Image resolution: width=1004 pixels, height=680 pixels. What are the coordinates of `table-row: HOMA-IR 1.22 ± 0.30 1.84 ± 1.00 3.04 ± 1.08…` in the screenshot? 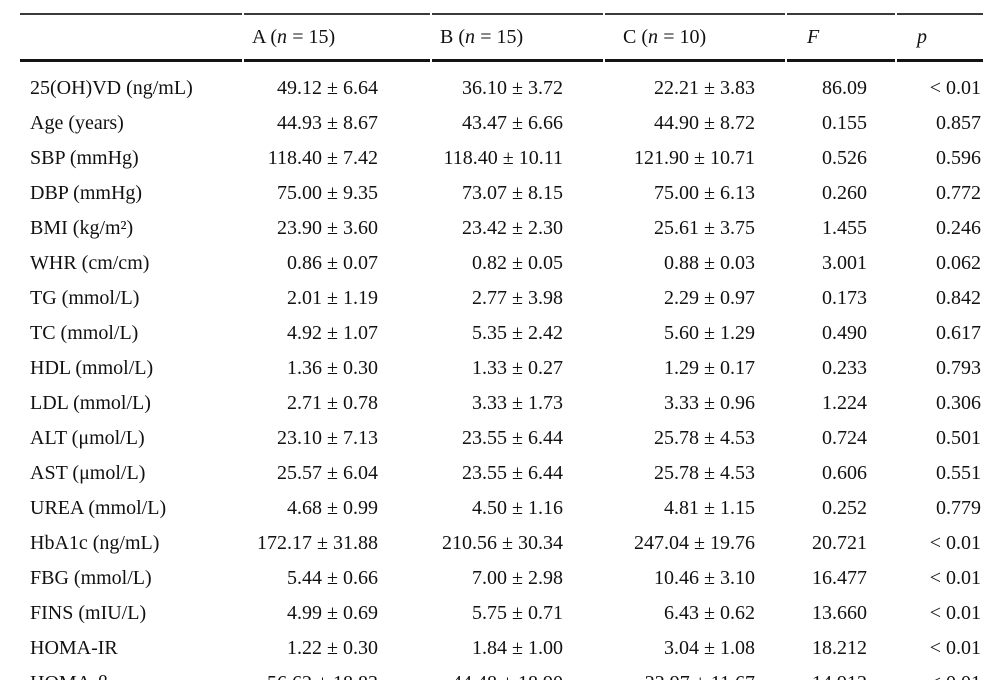 It's located at (501, 647).